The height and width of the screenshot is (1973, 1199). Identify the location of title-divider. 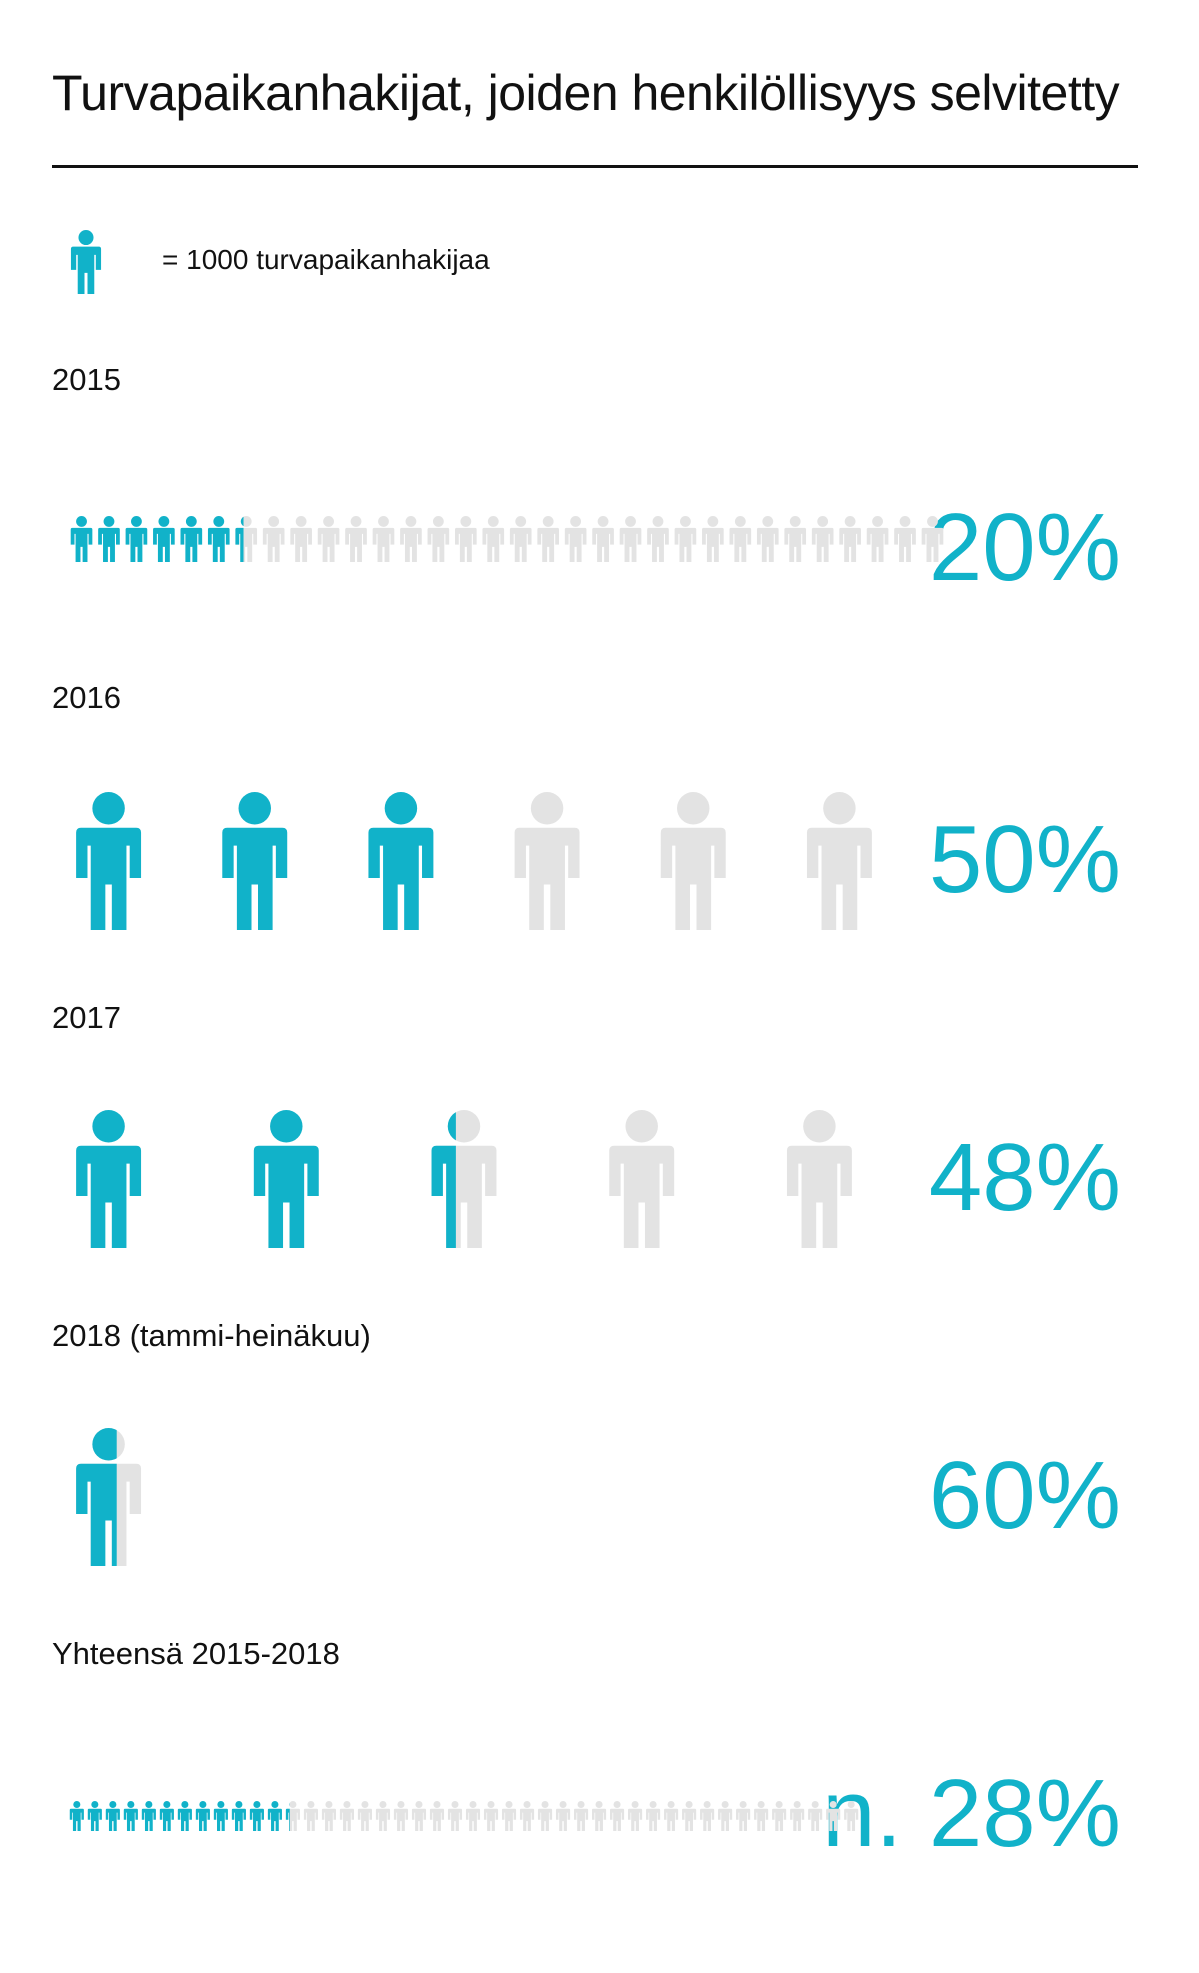
(595, 166).